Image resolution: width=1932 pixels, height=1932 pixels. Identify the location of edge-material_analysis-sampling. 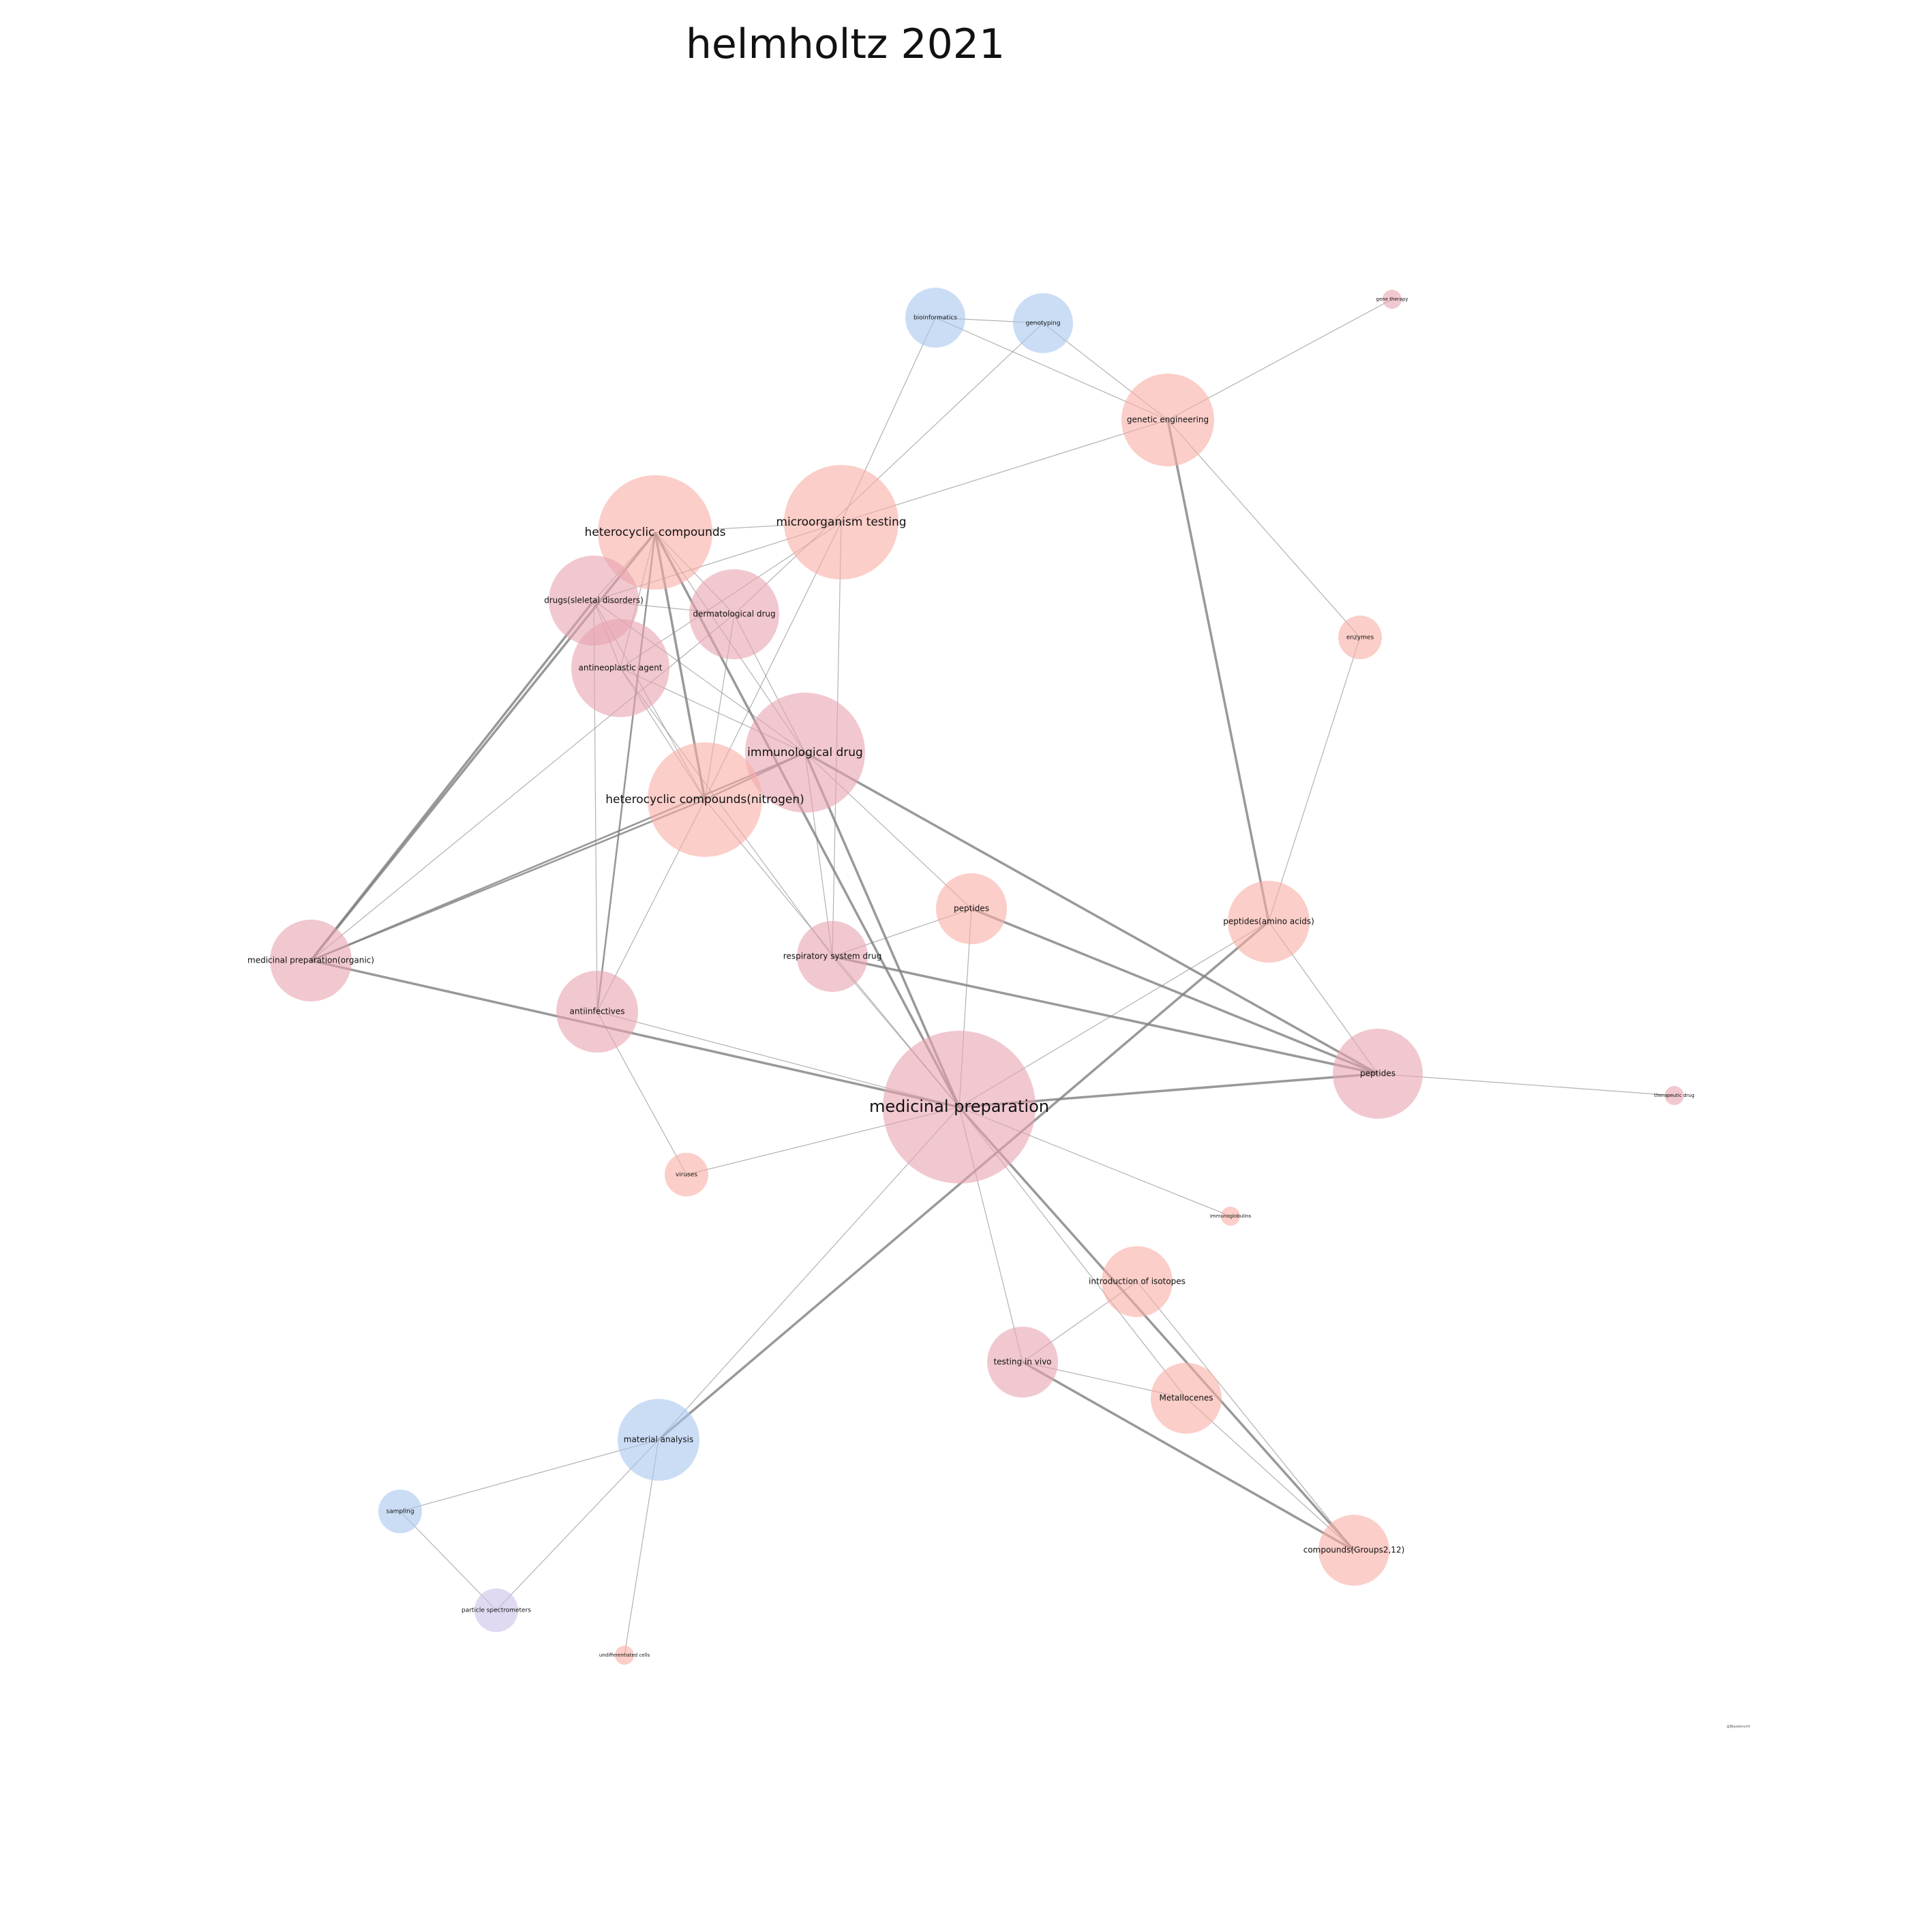
(529, 1476).